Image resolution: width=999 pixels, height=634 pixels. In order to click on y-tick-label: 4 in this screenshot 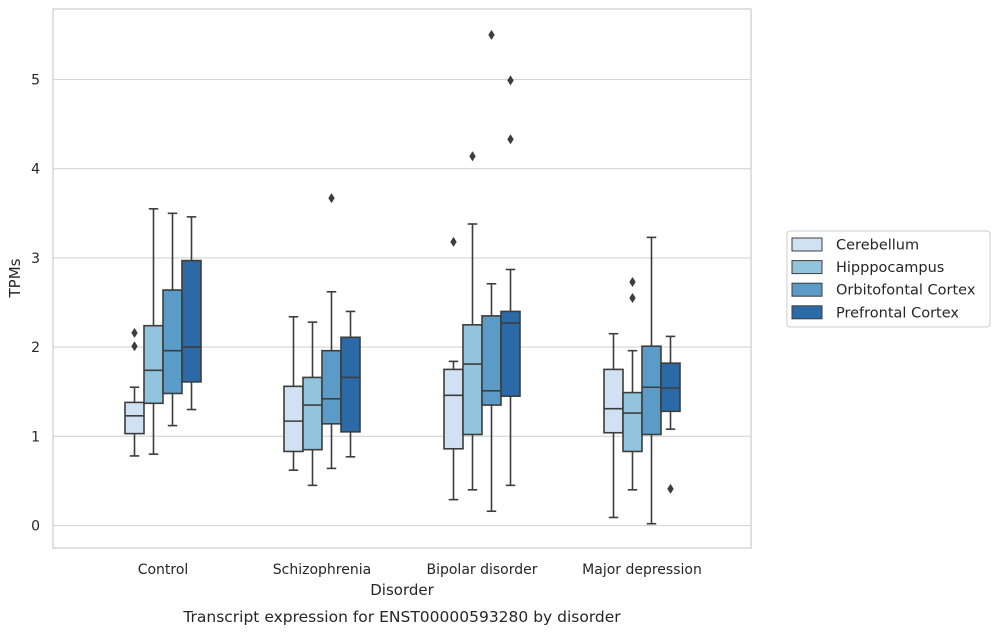, I will do `click(35, 170)`.